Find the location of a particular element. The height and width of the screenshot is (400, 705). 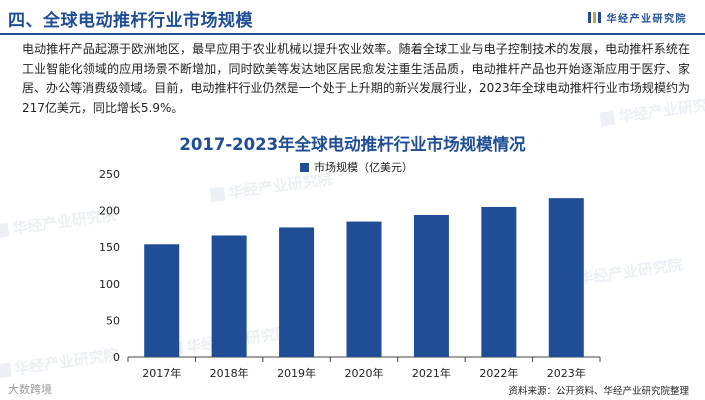

bar-2022年 is located at coordinates (499, 281).